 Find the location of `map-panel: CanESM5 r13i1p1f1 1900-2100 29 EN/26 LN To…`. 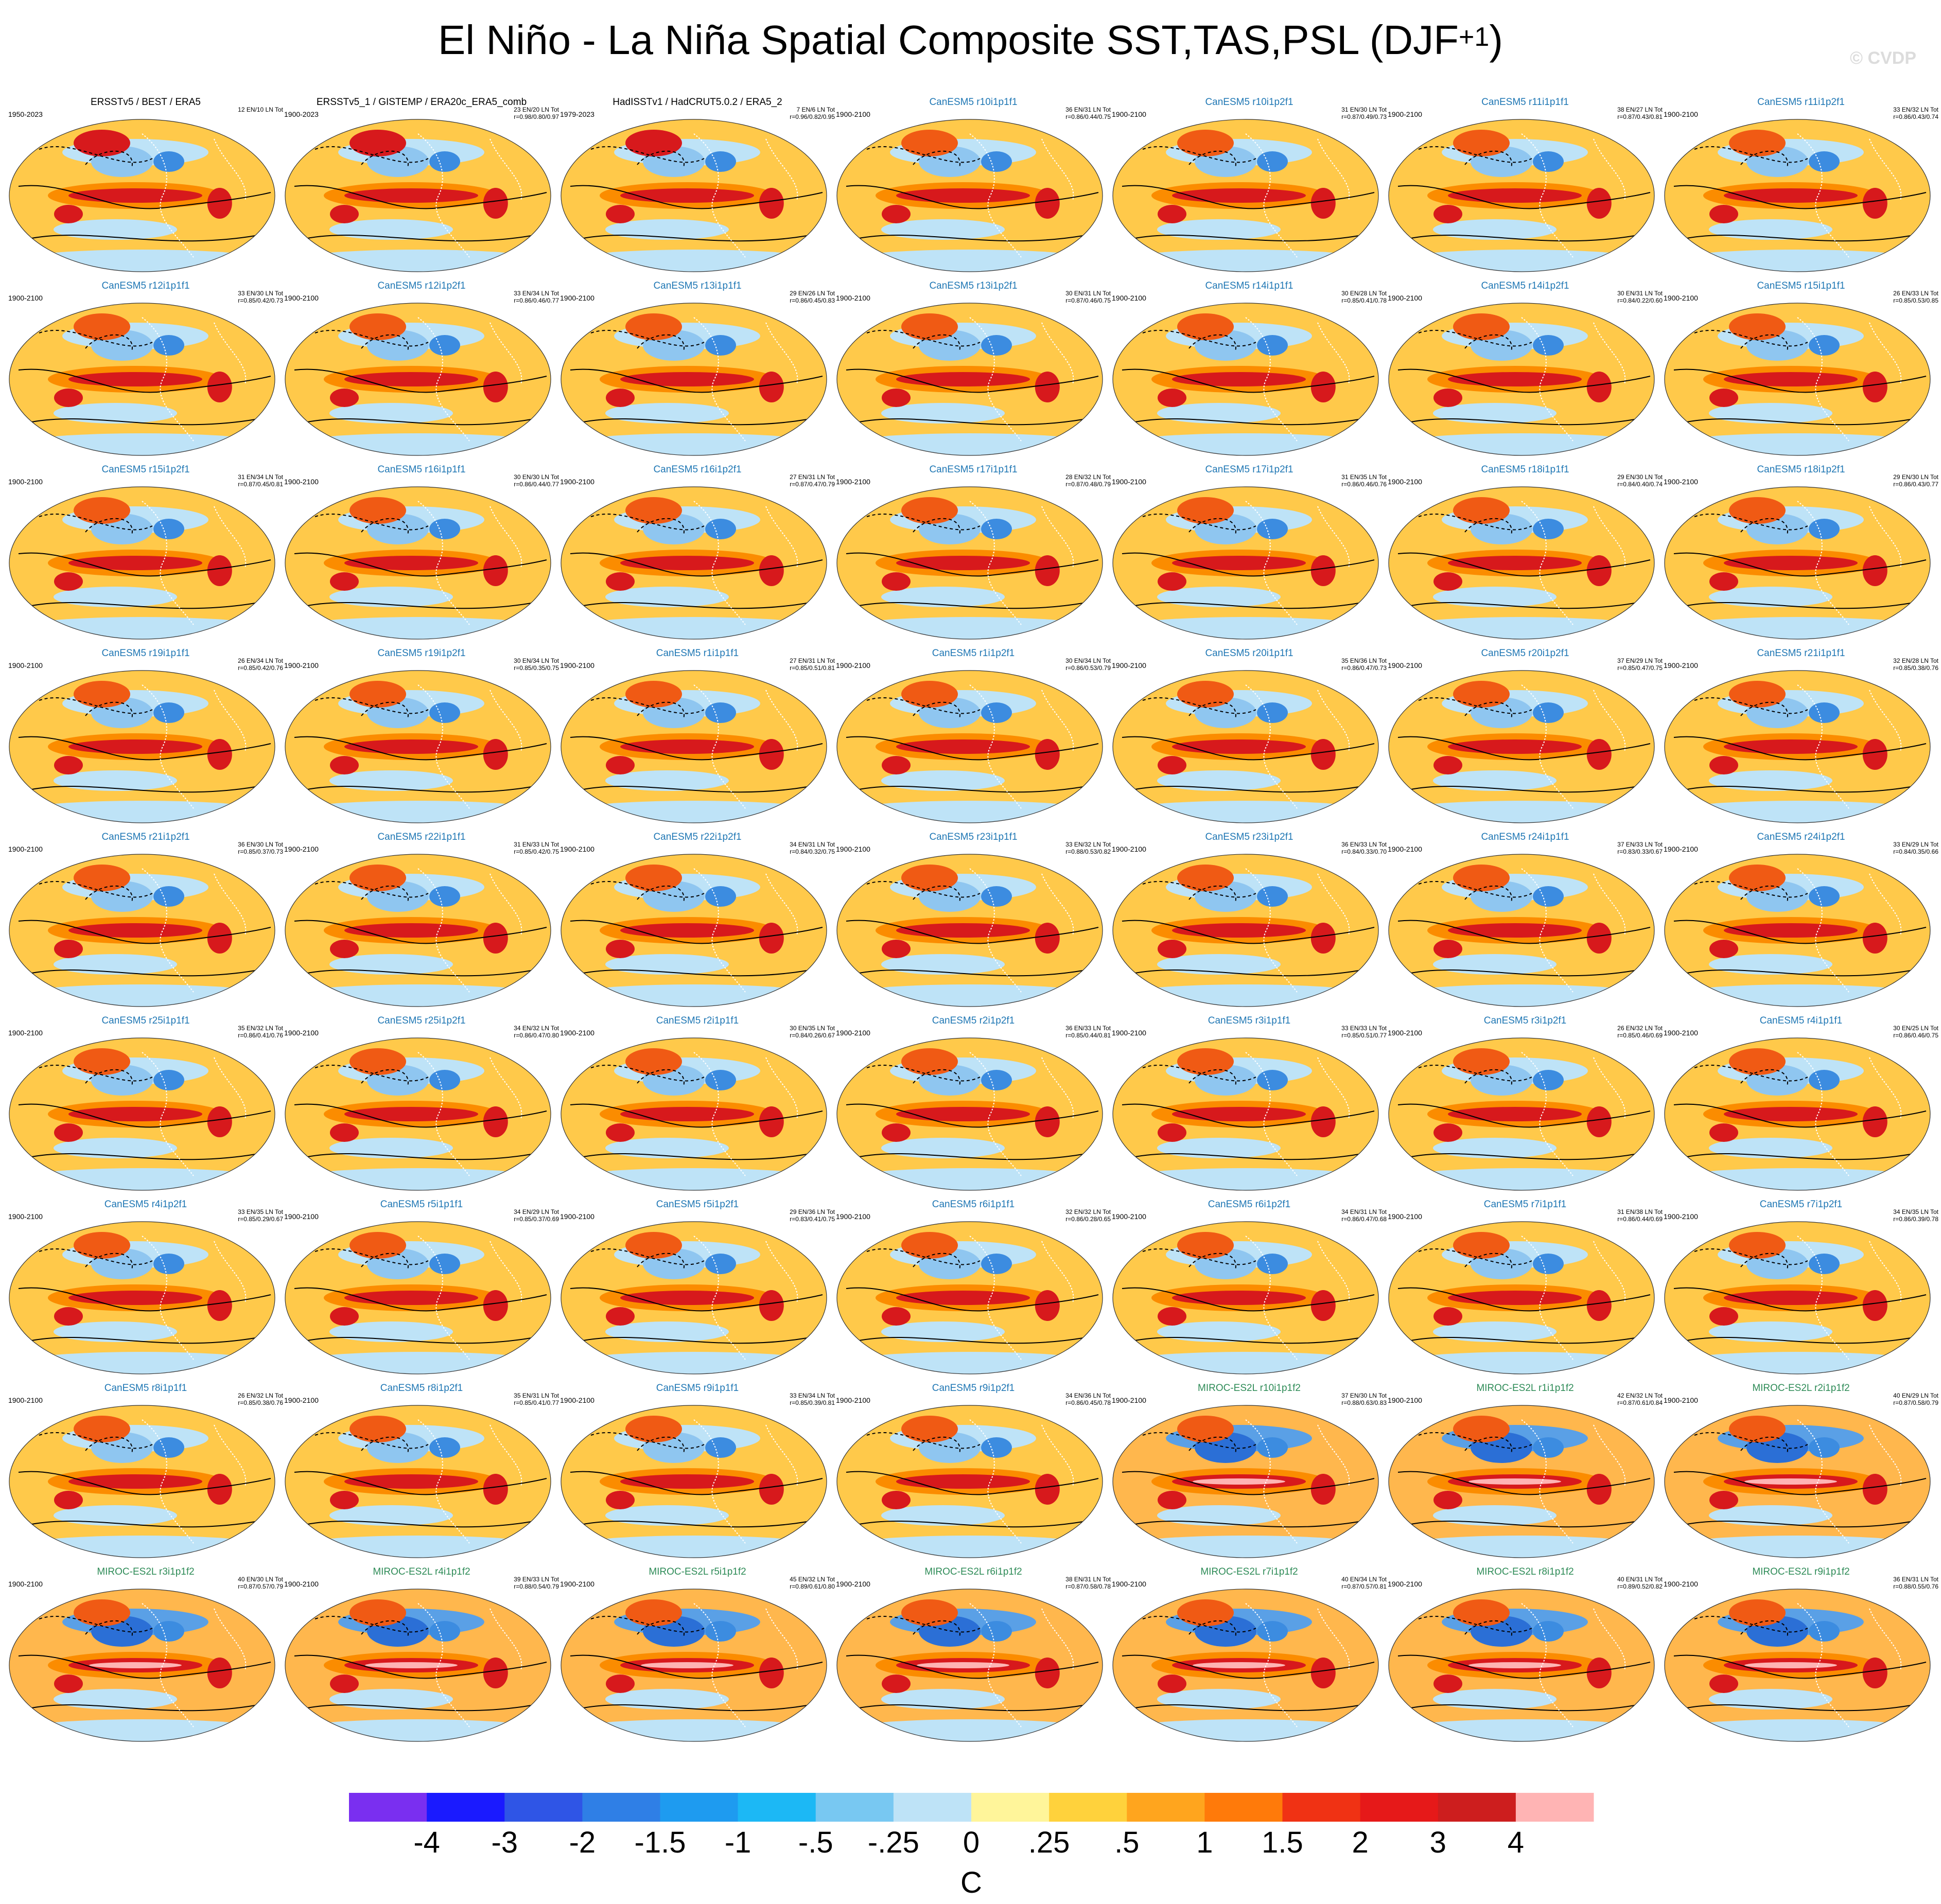

map-panel: CanESM5 r13i1p1f1 1900-2100 29 EN/26 LN To… is located at coordinates (697, 371).